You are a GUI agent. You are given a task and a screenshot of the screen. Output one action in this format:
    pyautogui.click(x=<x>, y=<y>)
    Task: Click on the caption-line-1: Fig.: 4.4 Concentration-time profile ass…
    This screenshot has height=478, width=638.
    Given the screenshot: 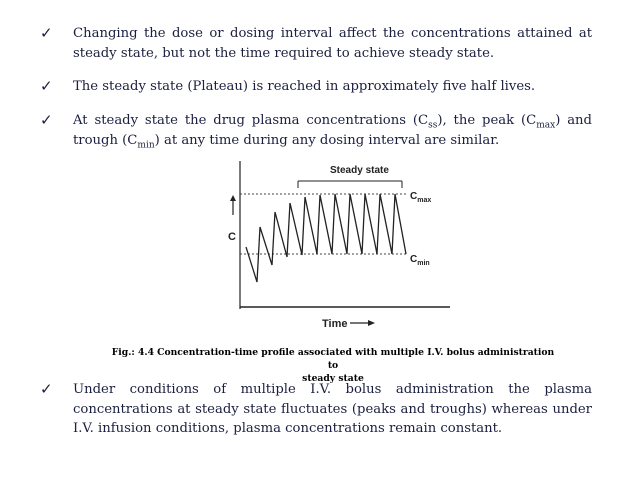 What is the action you would take?
    pyautogui.click(x=333, y=359)
    